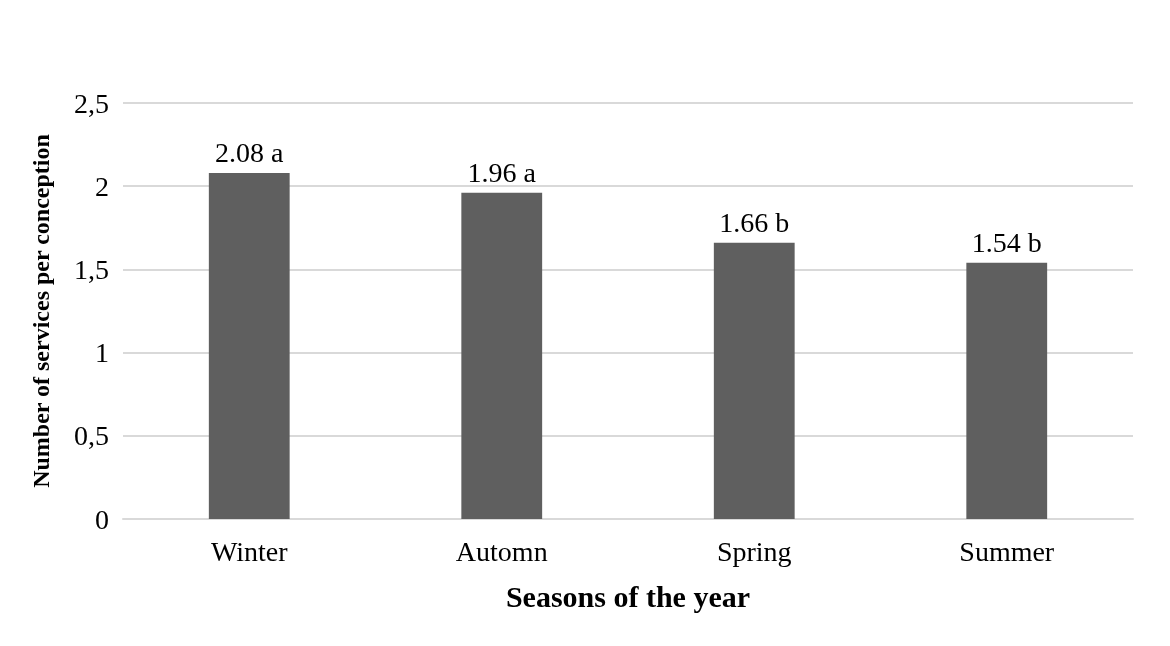 This screenshot has width=1170, height=646. Describe the element at coordinates (1007, 551) in the screenshot. I see `x-tick-label: Summer` at that location.